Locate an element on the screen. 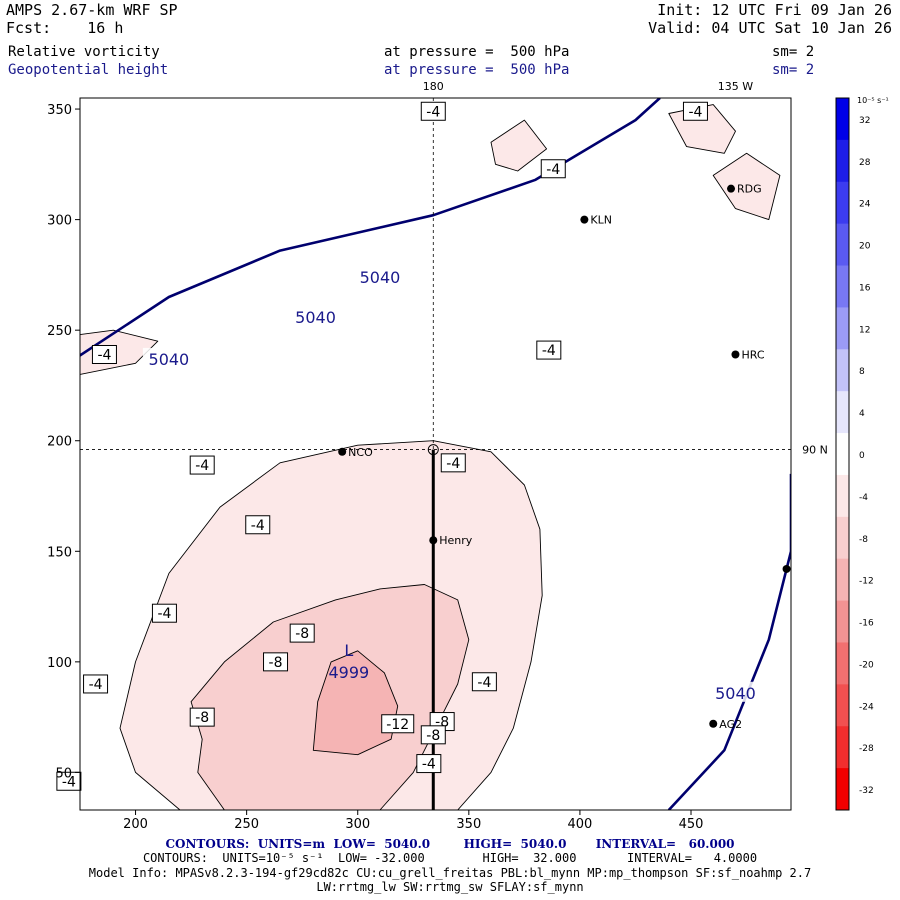 This screenshot has width=900, height=900. y-tick-label-3: 200 is located at coordinates (59, 442).